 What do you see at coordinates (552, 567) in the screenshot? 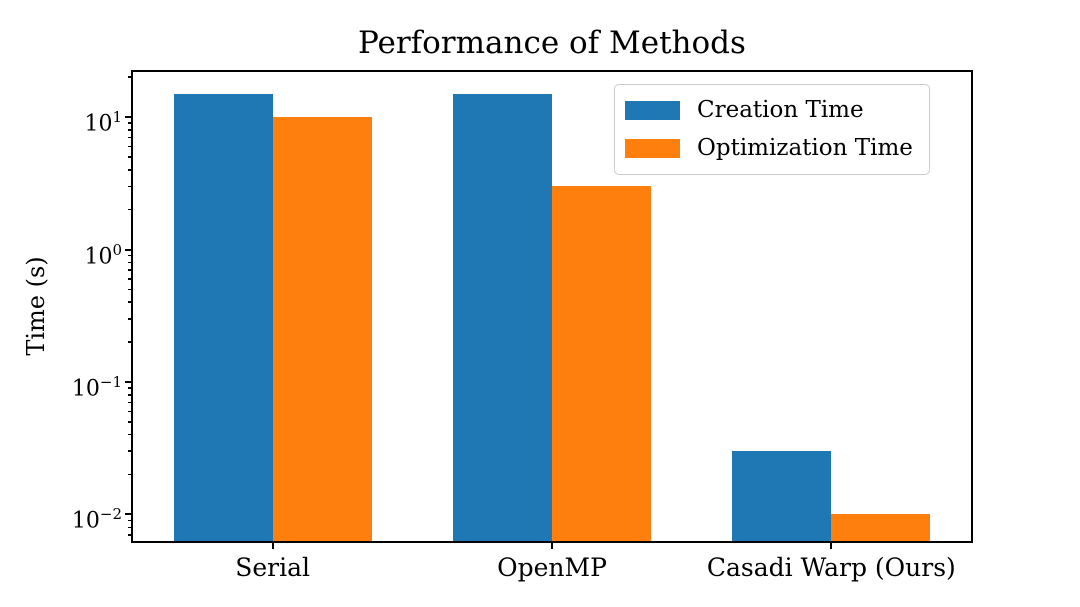
I see `x-tick-label: OpenMP` at bounding box center [552, 567].